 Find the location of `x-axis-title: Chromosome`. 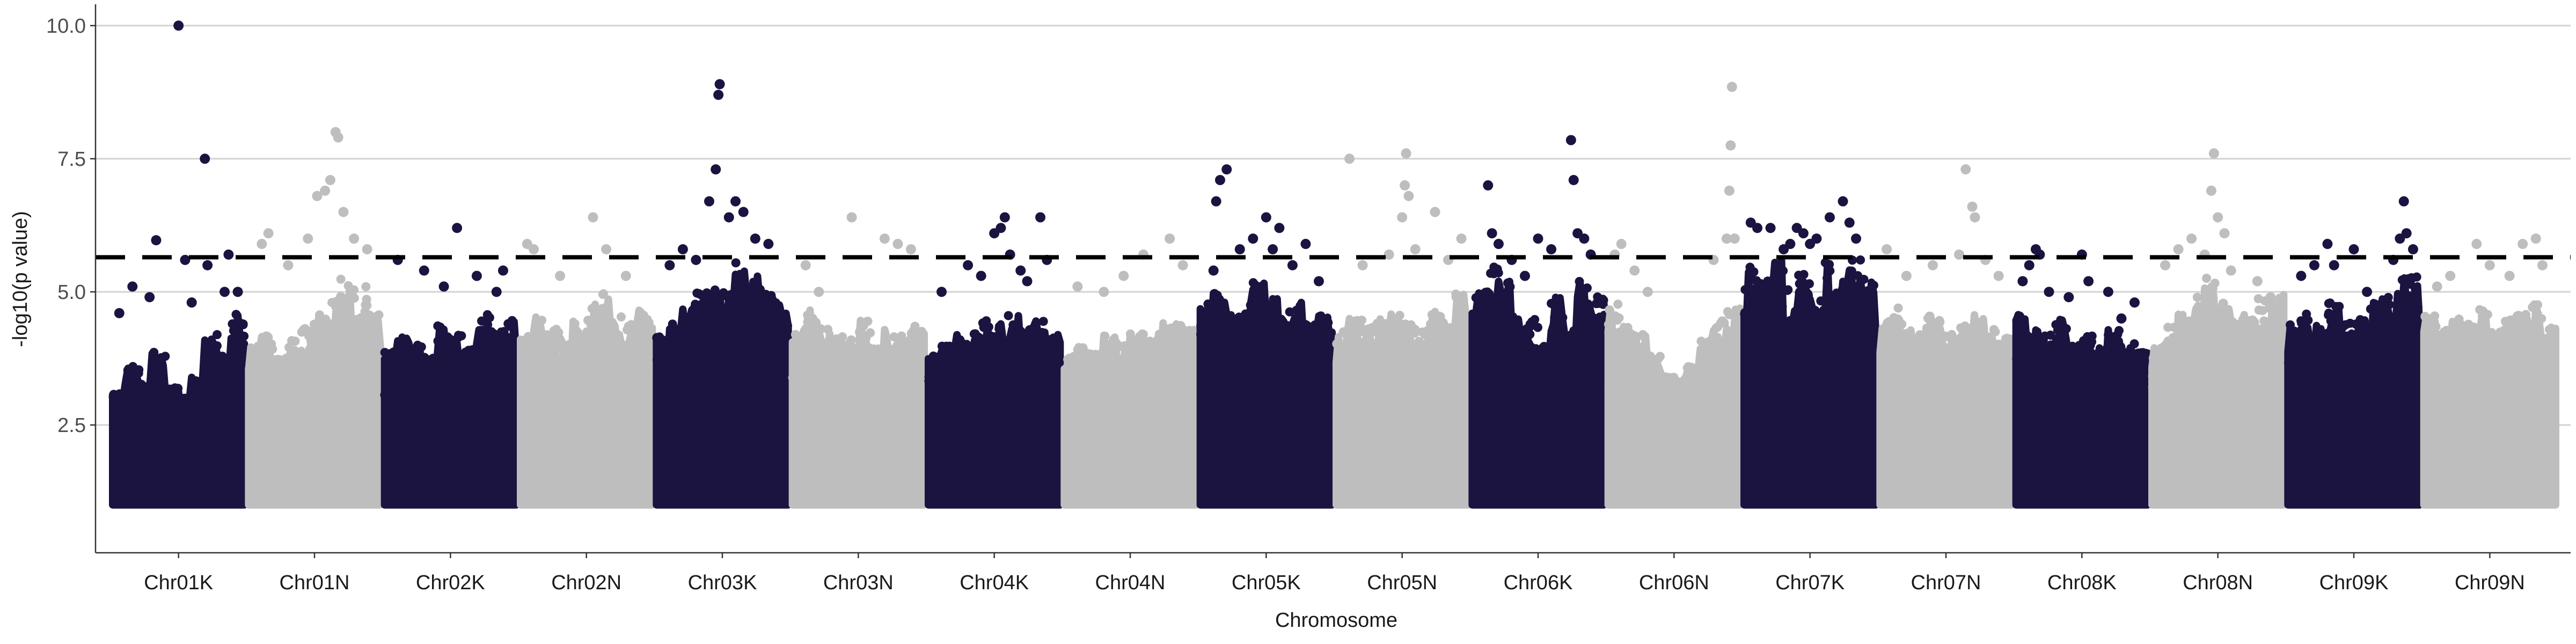

x-axis-title: Chromosome is located at coordinates (1336, 620).